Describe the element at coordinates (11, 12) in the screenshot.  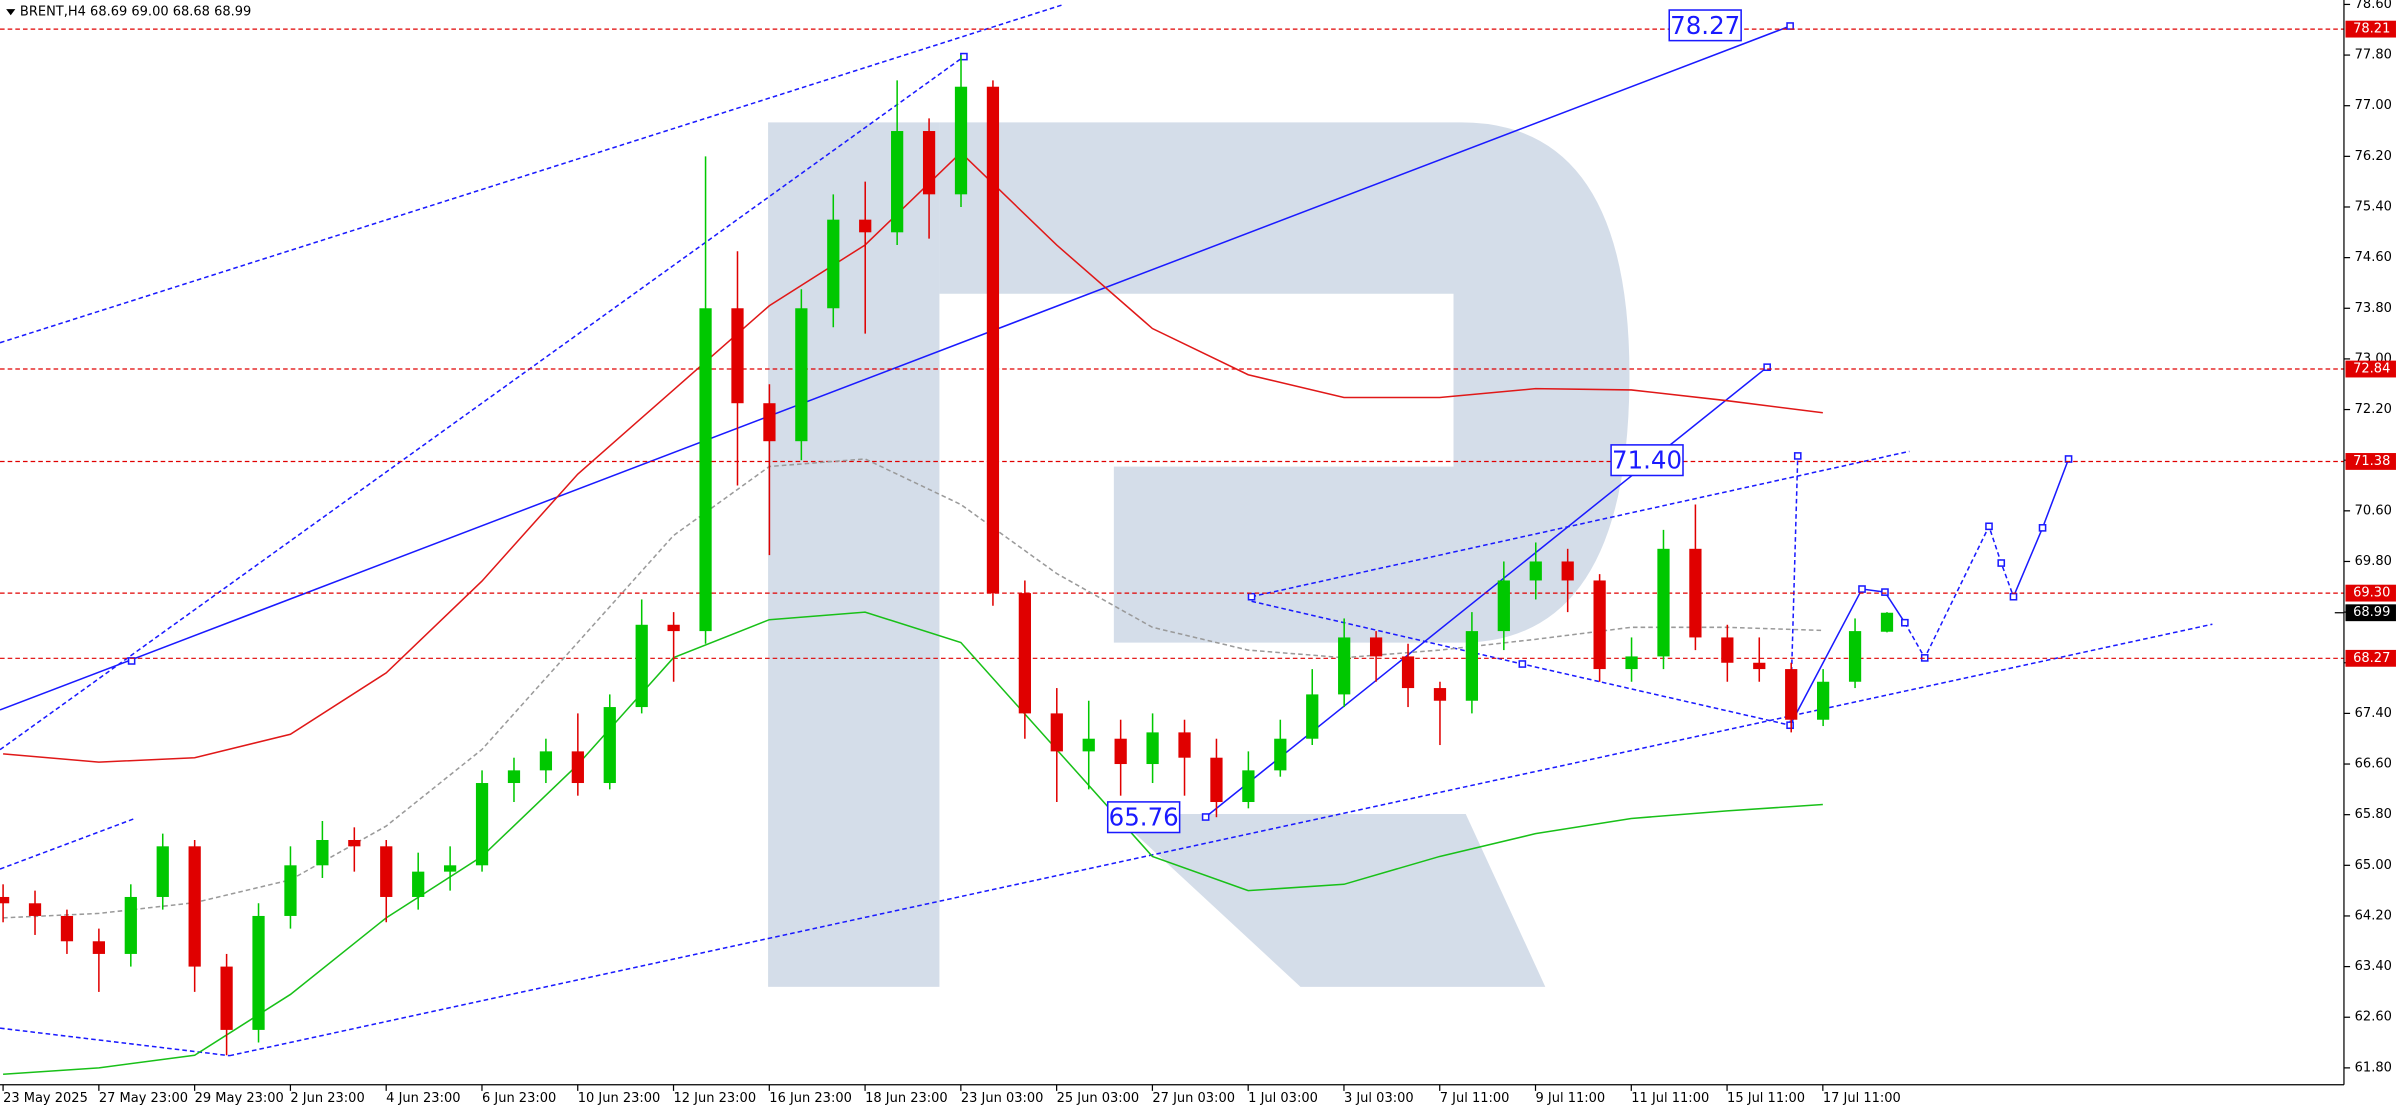
I see `menu-triangle` at that location.